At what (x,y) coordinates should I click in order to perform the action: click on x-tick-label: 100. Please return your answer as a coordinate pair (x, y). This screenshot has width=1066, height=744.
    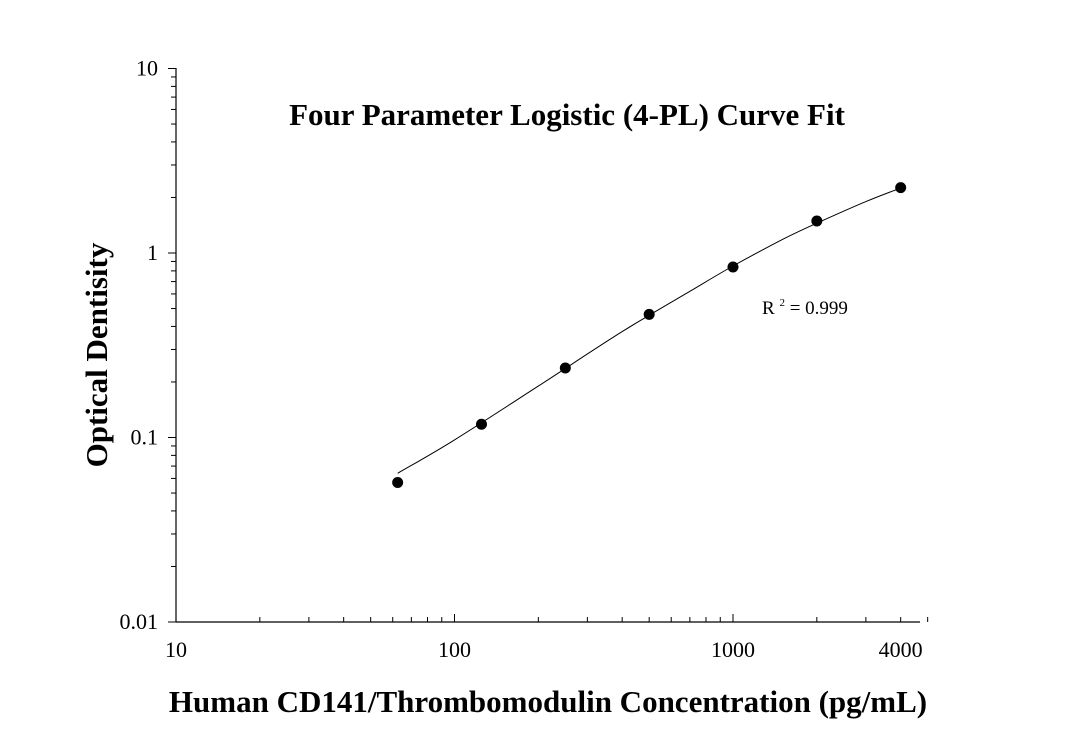
    Looking at the image, I should click on (454, 649).